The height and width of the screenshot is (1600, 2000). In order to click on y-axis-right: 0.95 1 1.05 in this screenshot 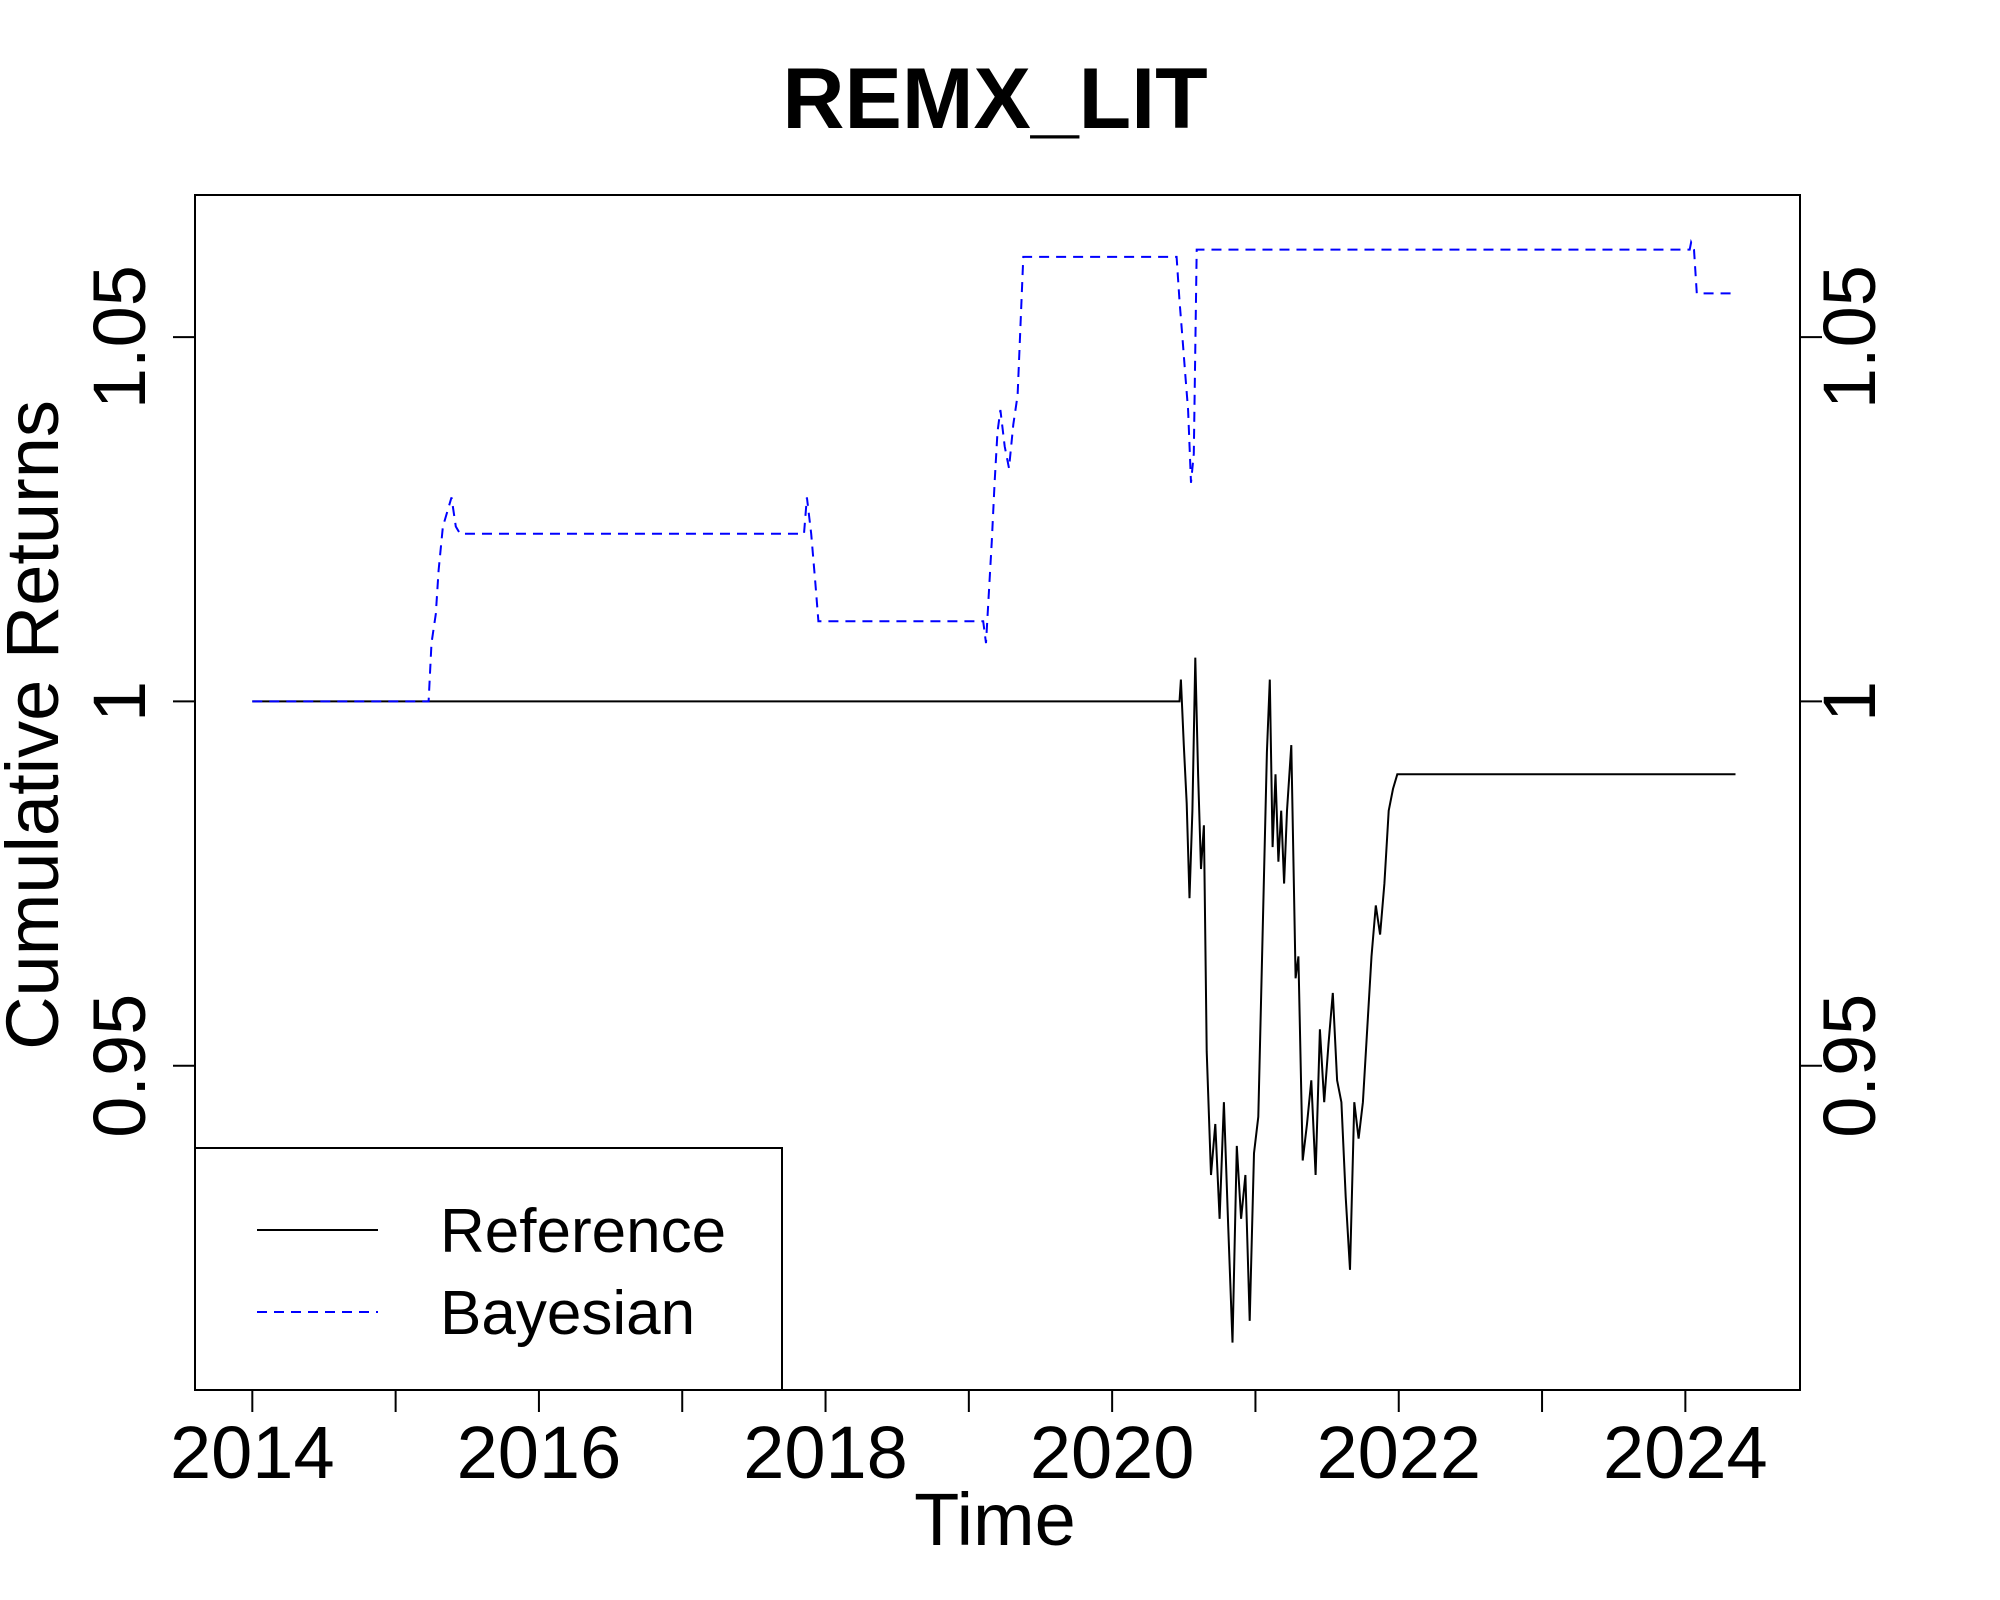, I will do `click(1845, 701)`.